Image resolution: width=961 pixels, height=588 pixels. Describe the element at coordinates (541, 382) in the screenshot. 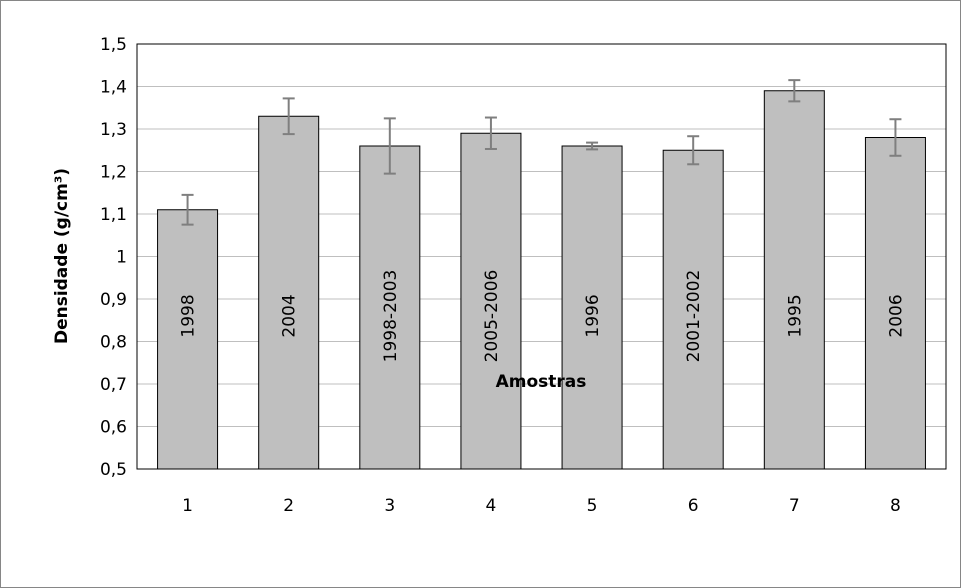

I see `x-axis-title: Amostras` at that location.